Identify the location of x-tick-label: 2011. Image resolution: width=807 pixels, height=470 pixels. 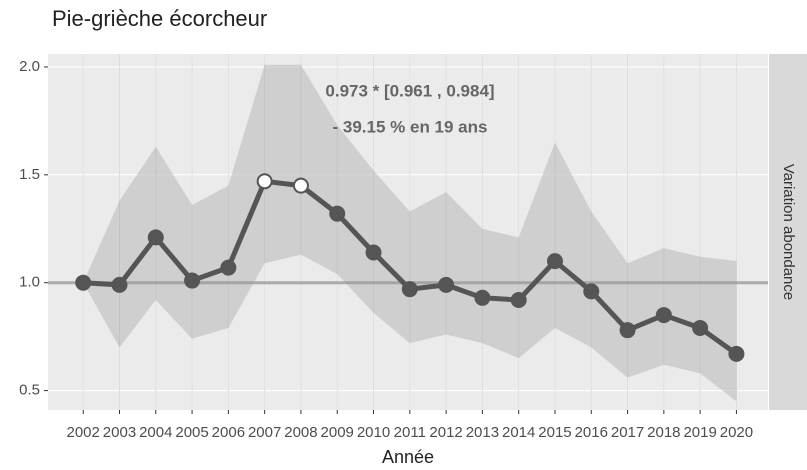
(410, 432).